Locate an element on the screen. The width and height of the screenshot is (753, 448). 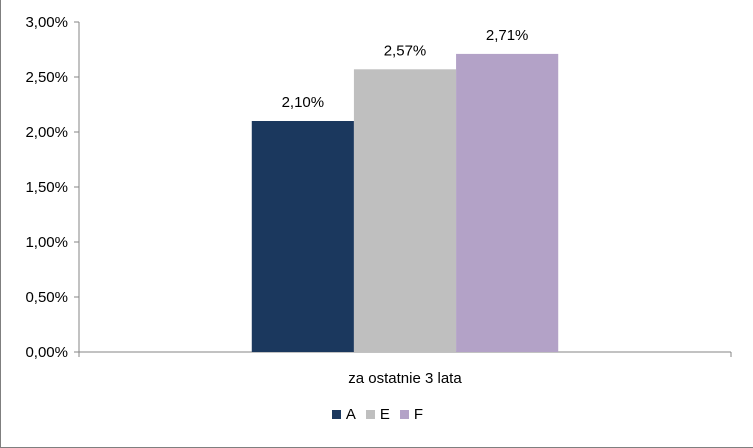
x-category-label: za ostatnie 3 lata is located at coordinates (405, 378).